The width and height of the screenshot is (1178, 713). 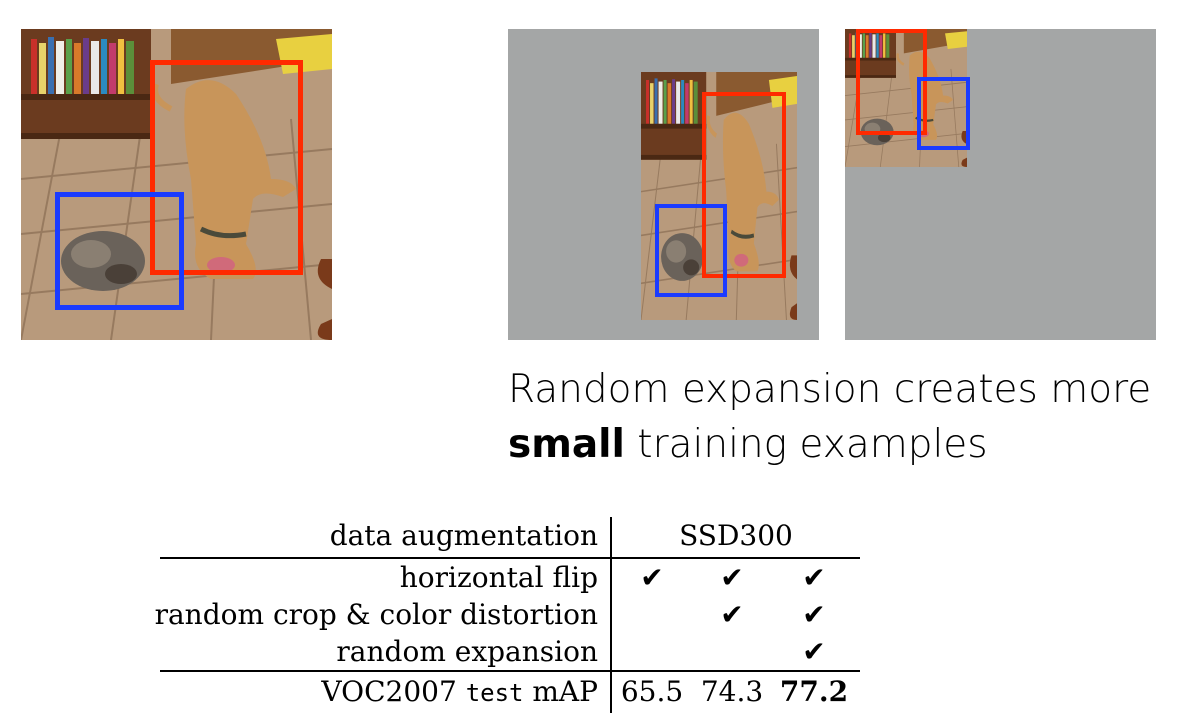 I want to click on row-label: horizontal flip, so click(x=498, y=577).